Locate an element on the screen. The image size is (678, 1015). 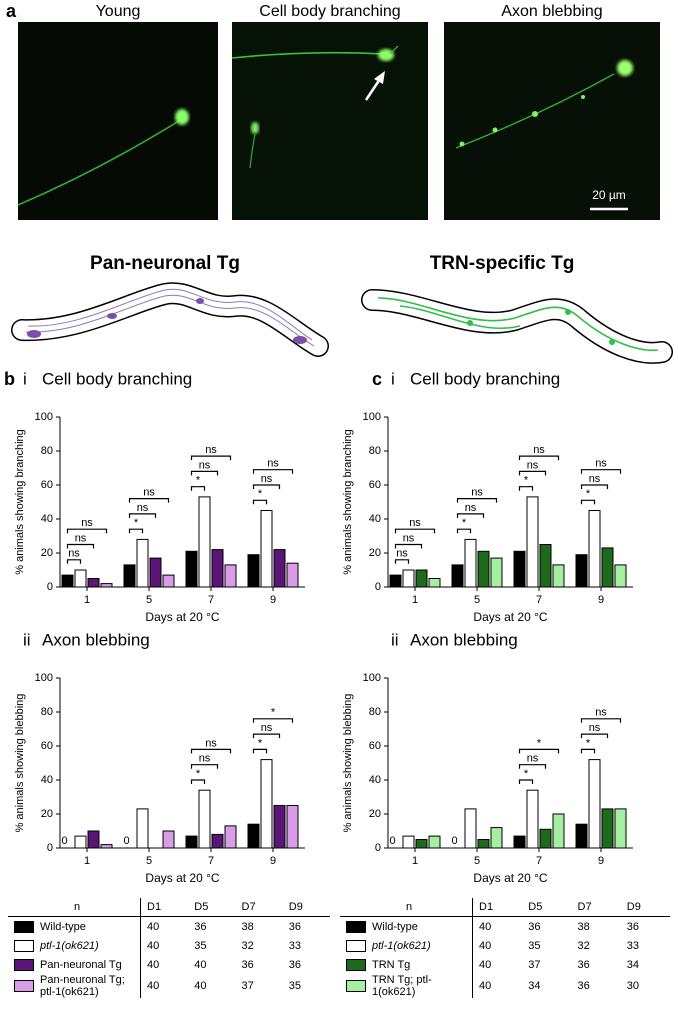
scale-bar-label: 20 µm is located at coordinates (609, 195).